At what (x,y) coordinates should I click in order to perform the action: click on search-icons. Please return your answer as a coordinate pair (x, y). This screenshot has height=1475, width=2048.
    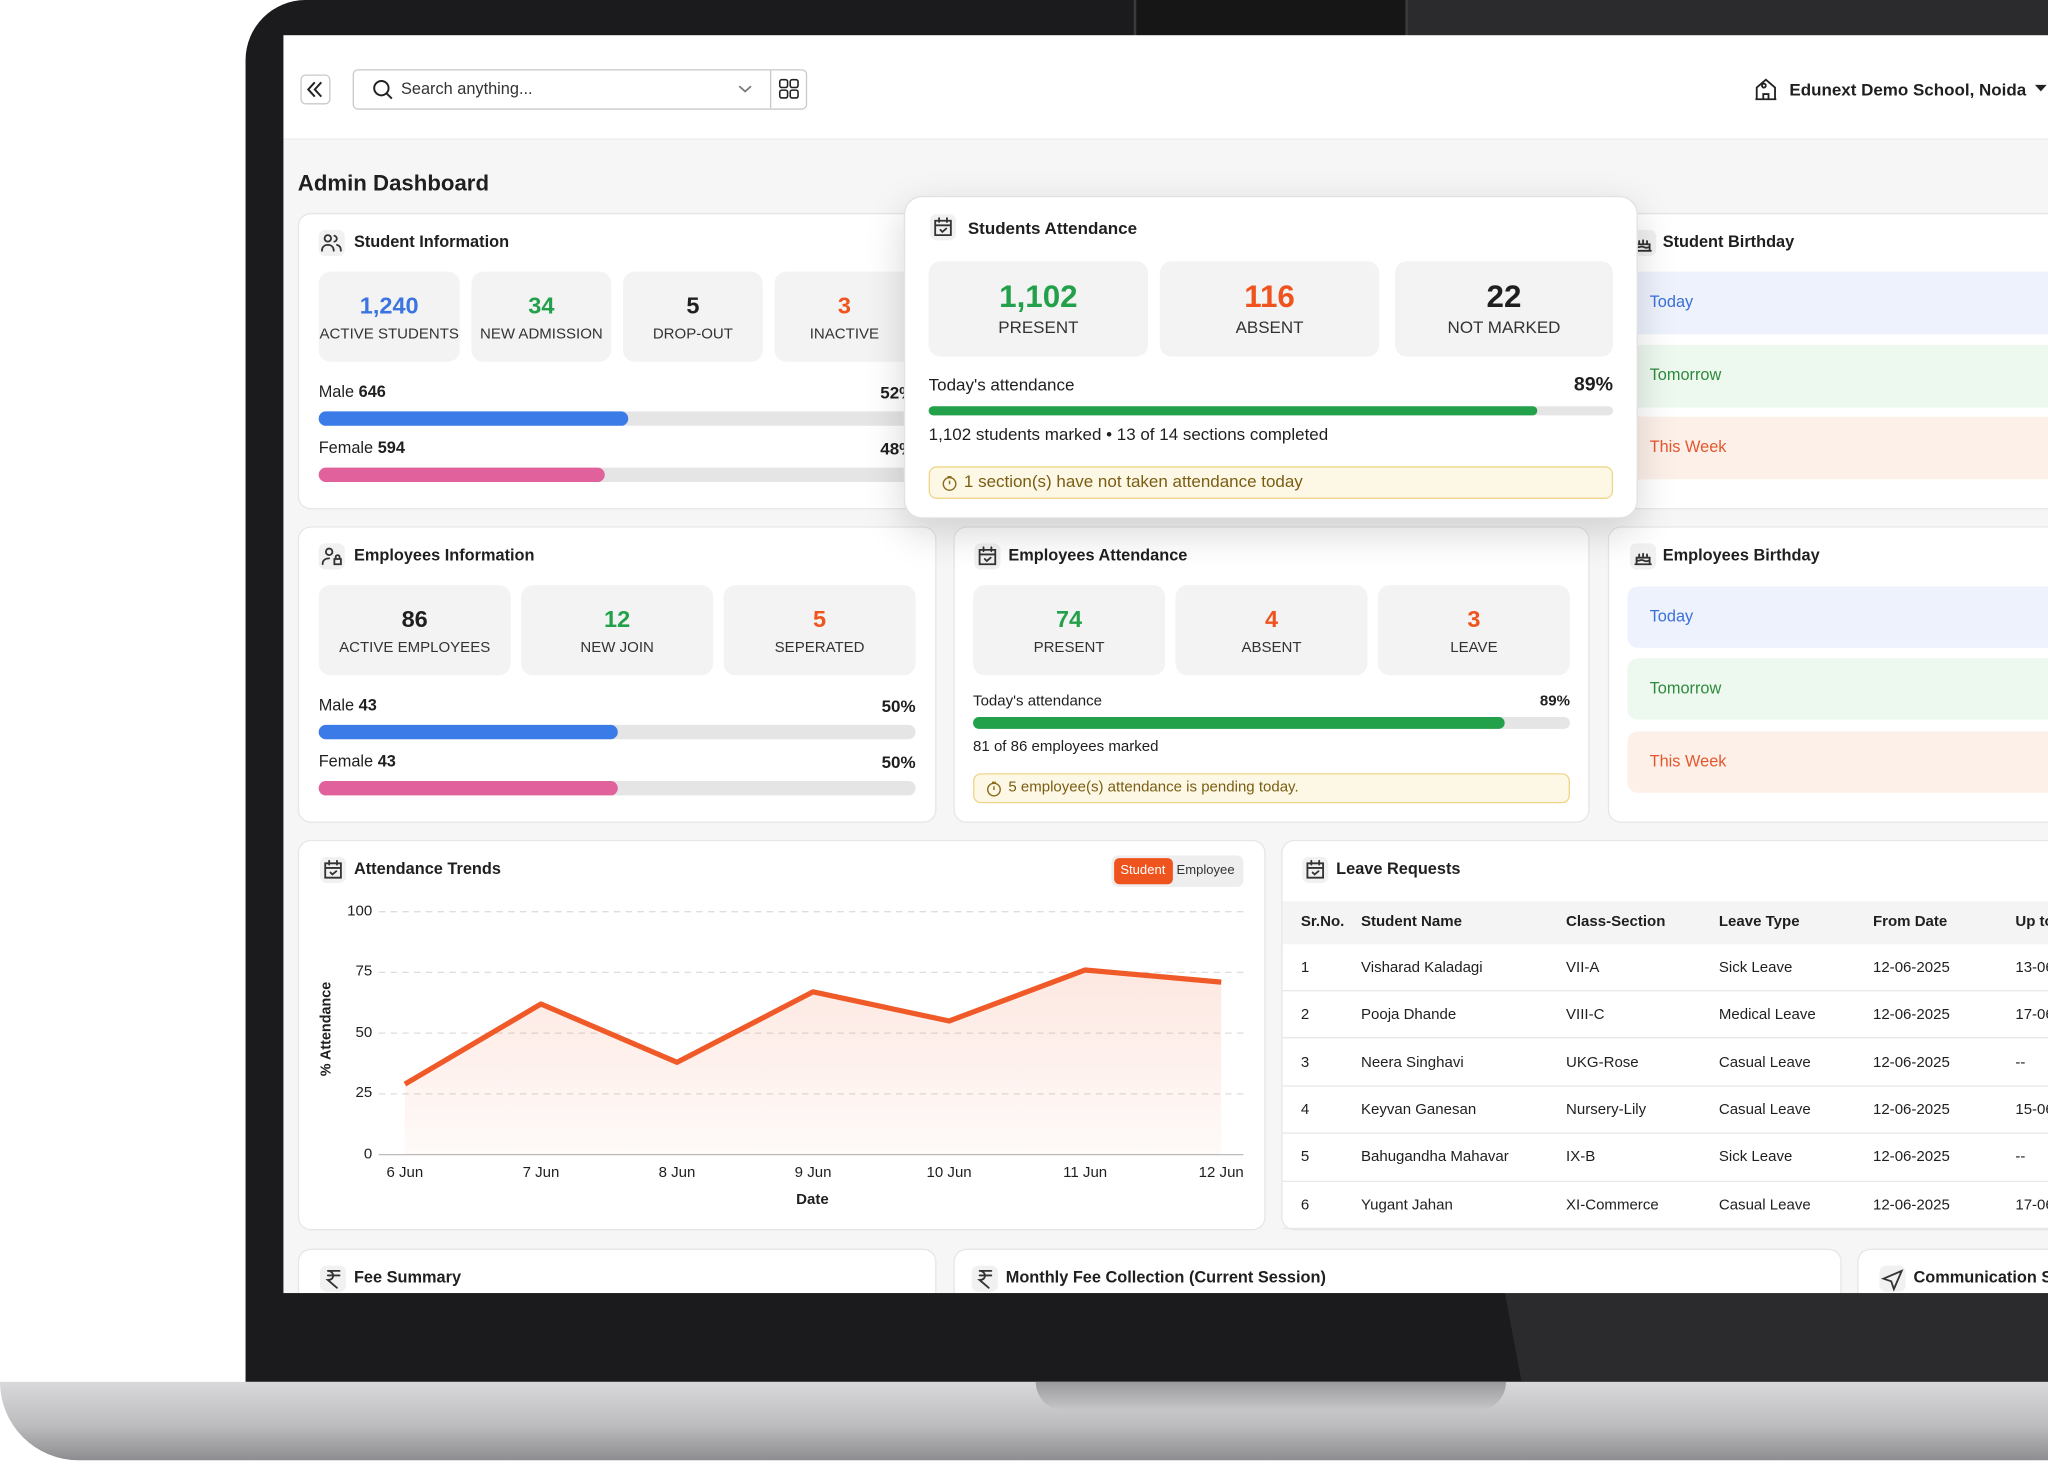
    Looking at the image, I should click on (586, 89).